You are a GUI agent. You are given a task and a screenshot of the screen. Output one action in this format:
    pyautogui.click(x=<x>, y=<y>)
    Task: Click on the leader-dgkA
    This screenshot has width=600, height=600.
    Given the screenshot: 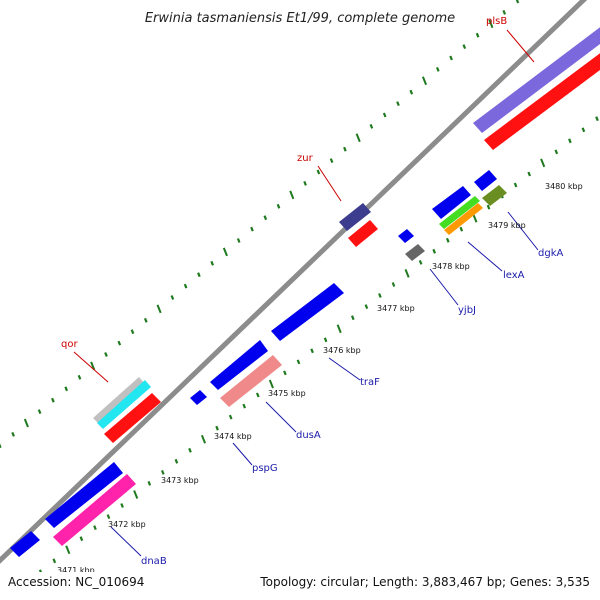 What is the action you would take?
    pyautogui.click(x=523, y=231)
    